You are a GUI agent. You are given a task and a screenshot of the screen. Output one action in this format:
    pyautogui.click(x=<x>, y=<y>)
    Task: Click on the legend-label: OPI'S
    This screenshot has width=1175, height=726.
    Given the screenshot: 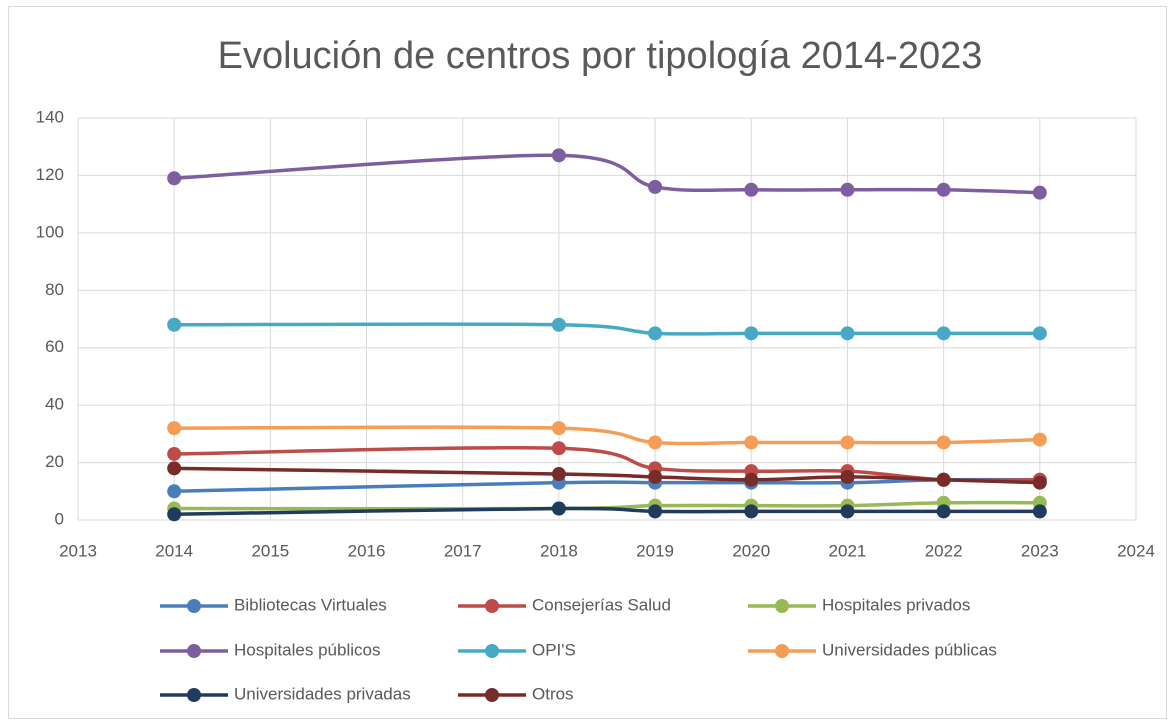 What is the action you would take?
    pyautogui.click(x=554, y=649)
    